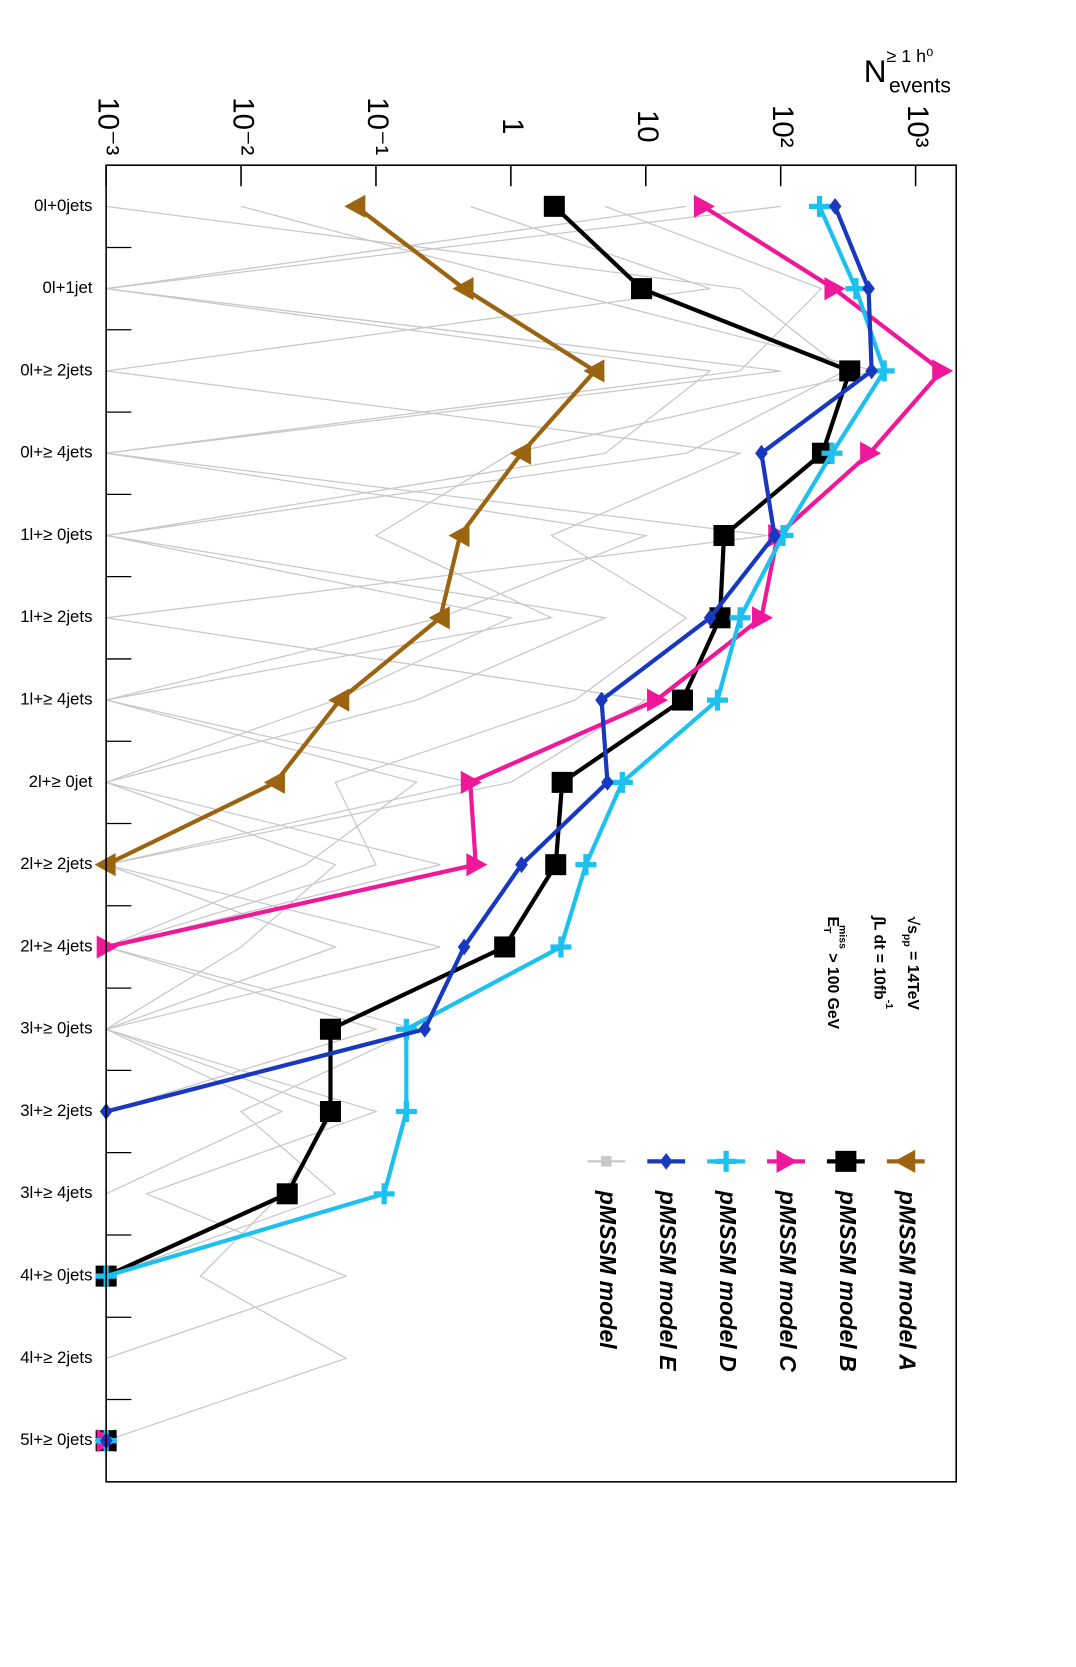 The width and height of the screenshot is (1076, 1667). I want to click on x-tick-label: 10³, so click(917, 126).